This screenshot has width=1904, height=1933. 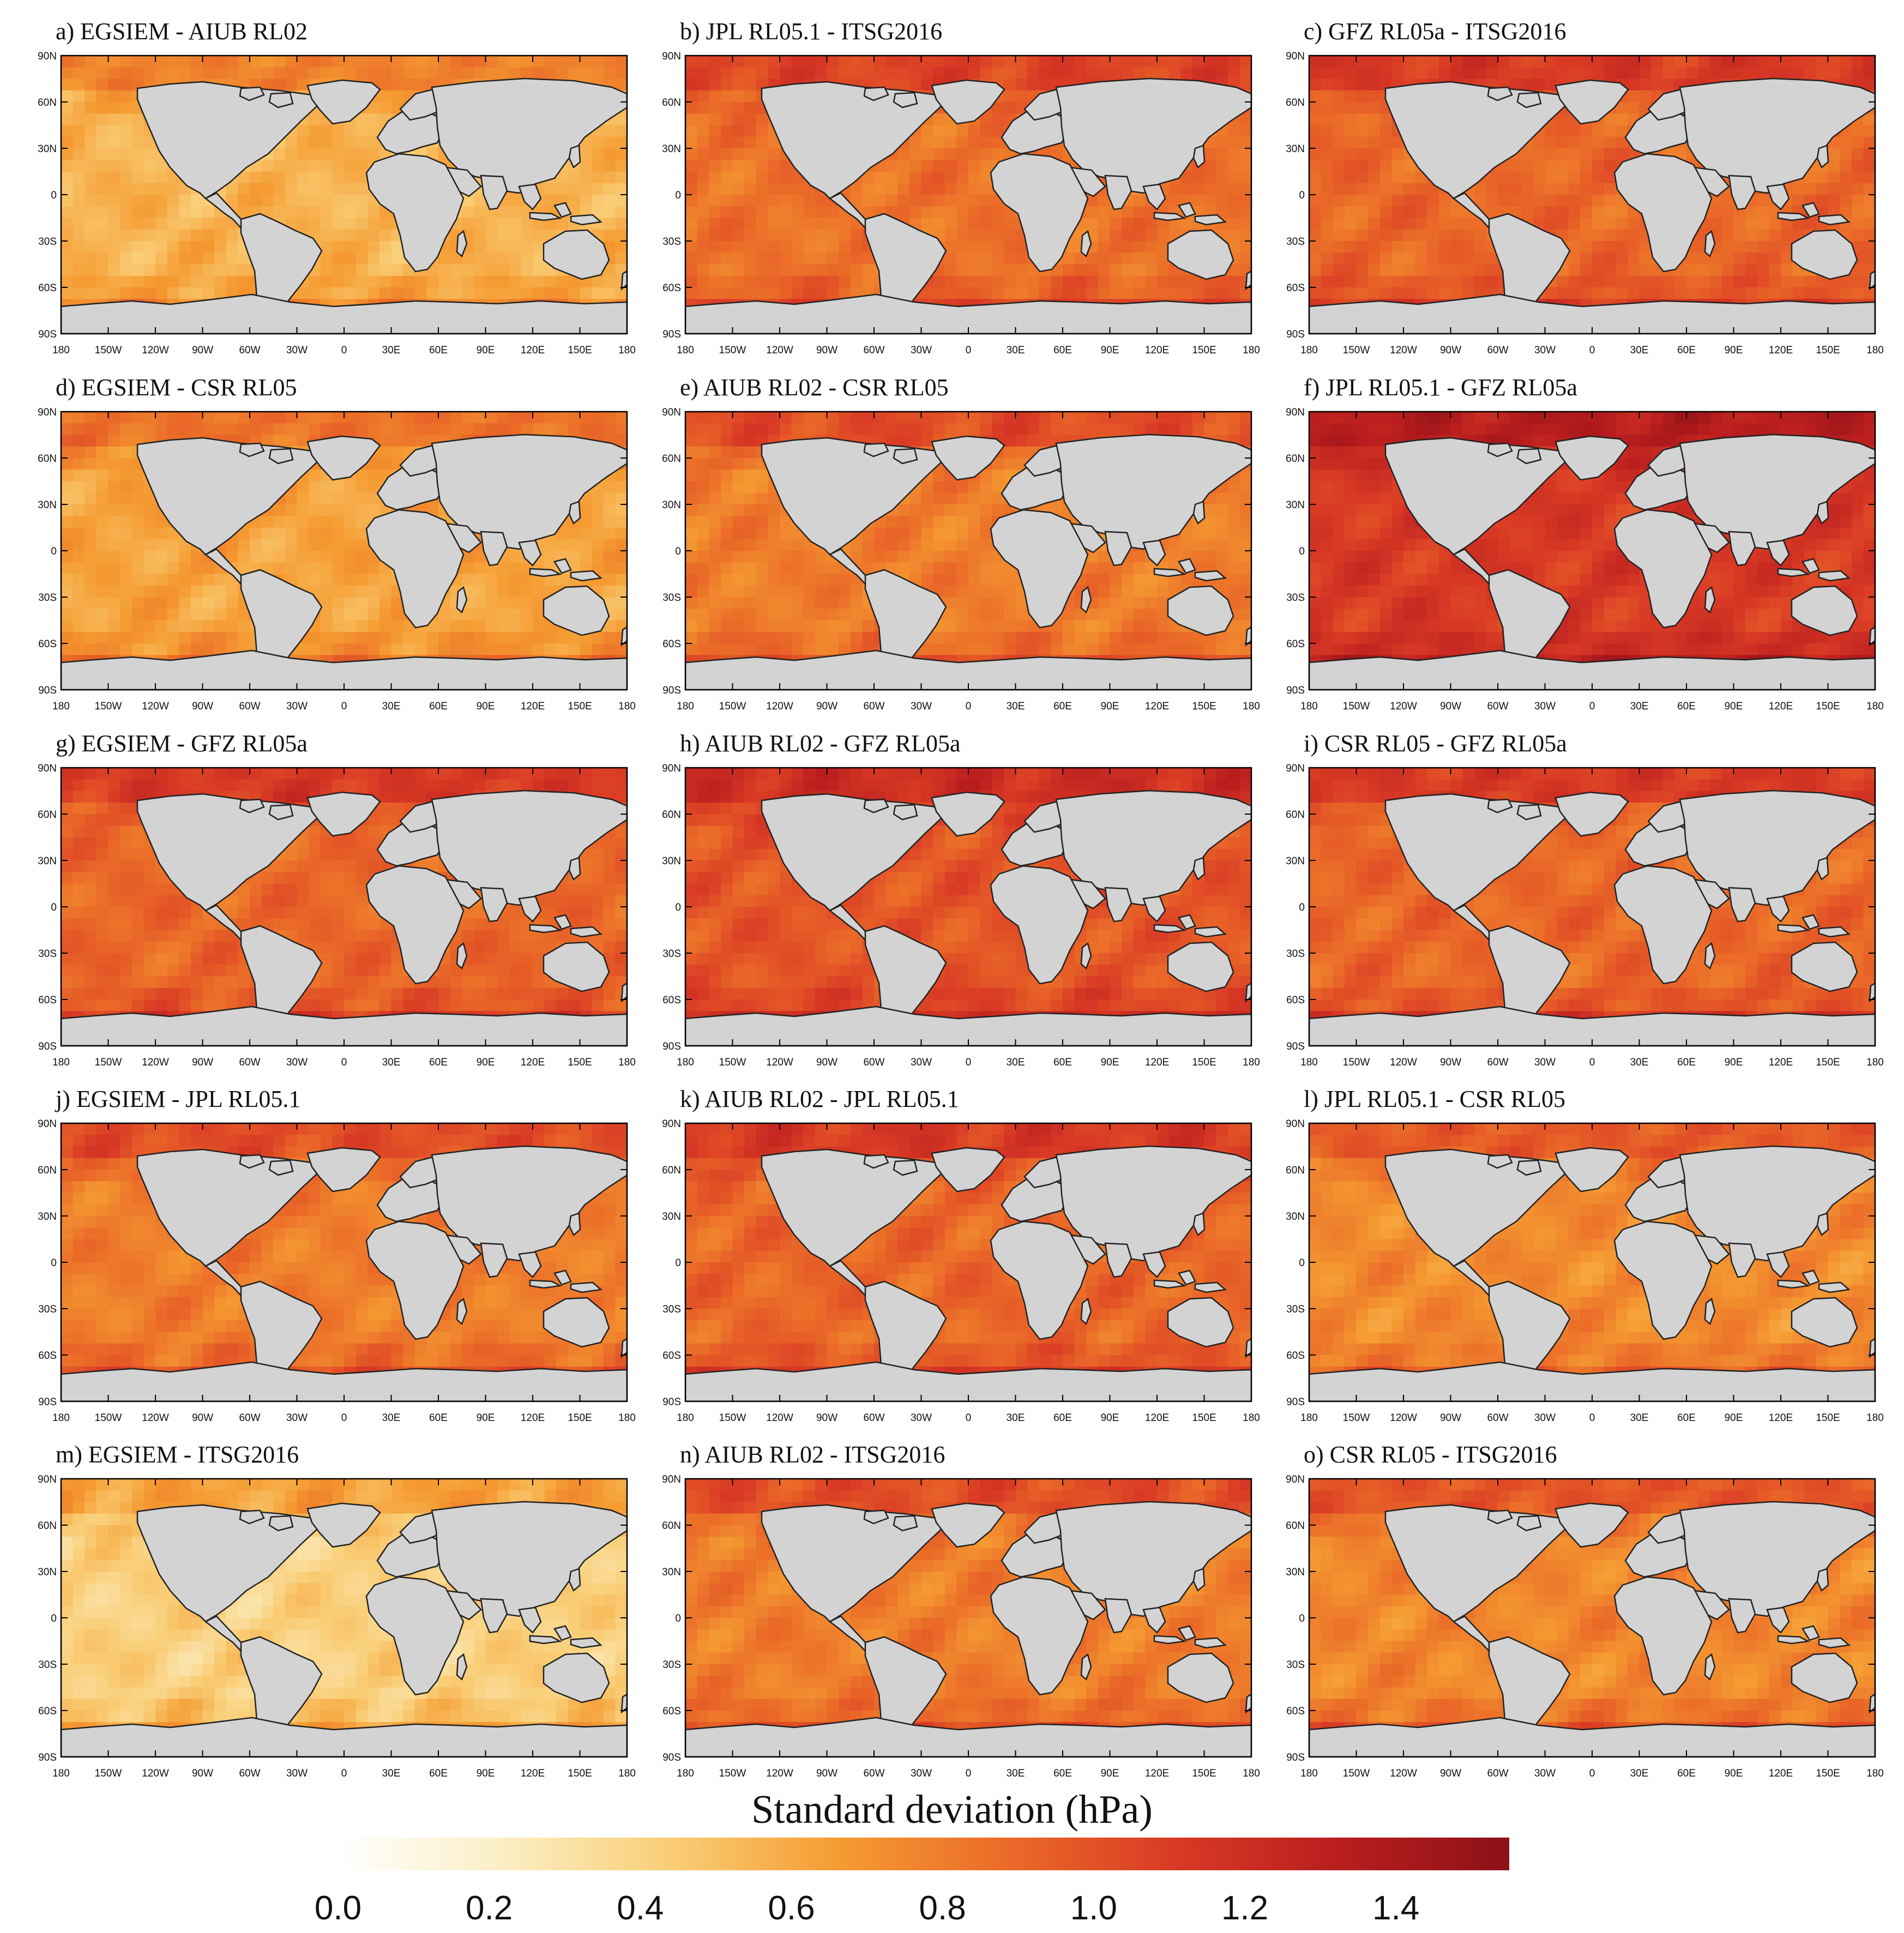 I want to click on x-tick-label: 180, so click(x=61, y=707).